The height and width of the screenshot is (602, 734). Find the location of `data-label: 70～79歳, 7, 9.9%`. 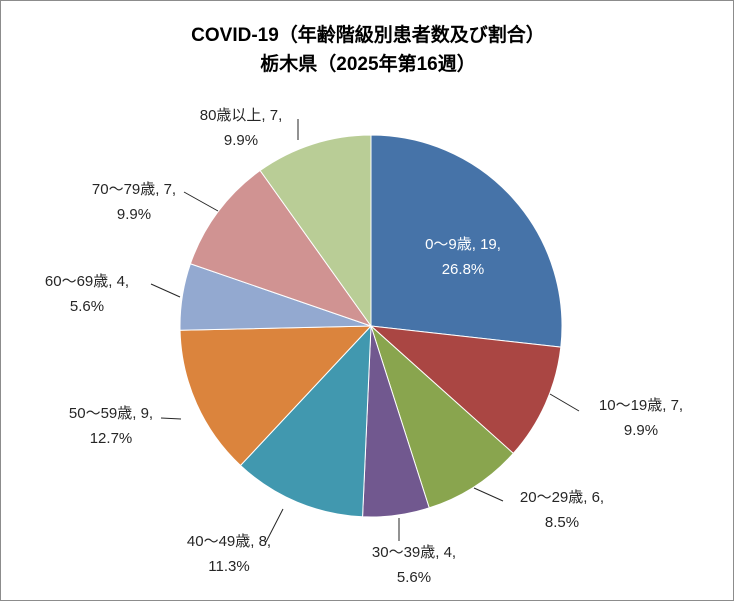

data-label: 70～79歳, 7, 9.9% is located at coordinates (134, 202).